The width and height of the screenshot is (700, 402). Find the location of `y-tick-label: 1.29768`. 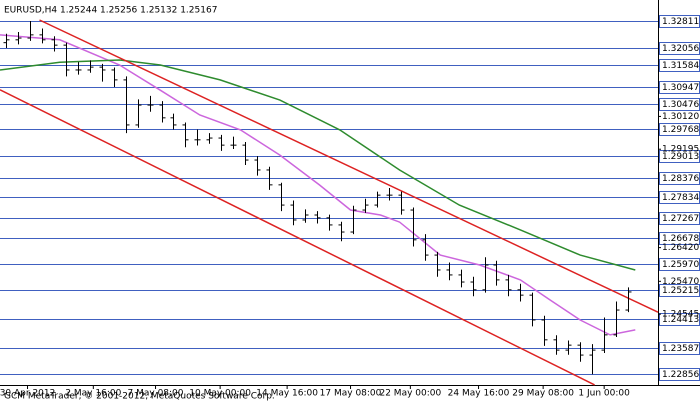

y-tick-label: 1.29768 is located at coordinates (680, 130).